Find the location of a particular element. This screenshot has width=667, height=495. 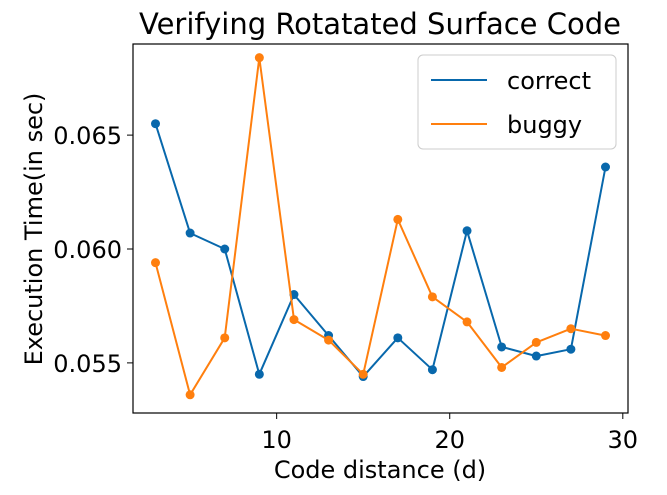

x-tick-label: 20 is located at coordinates (449, 440).